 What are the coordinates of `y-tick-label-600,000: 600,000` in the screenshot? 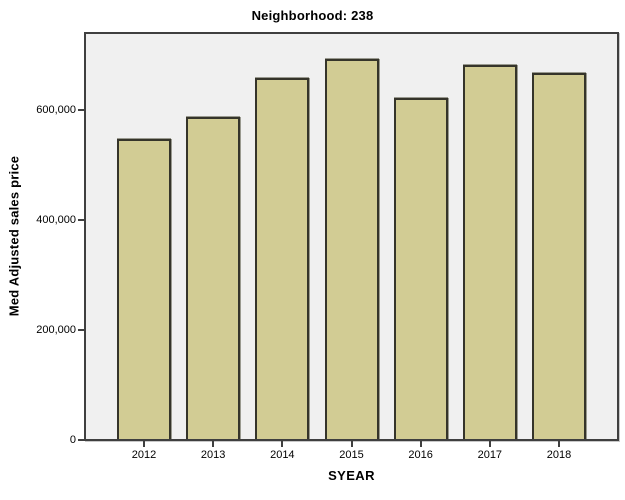 It's located at (56, 110).